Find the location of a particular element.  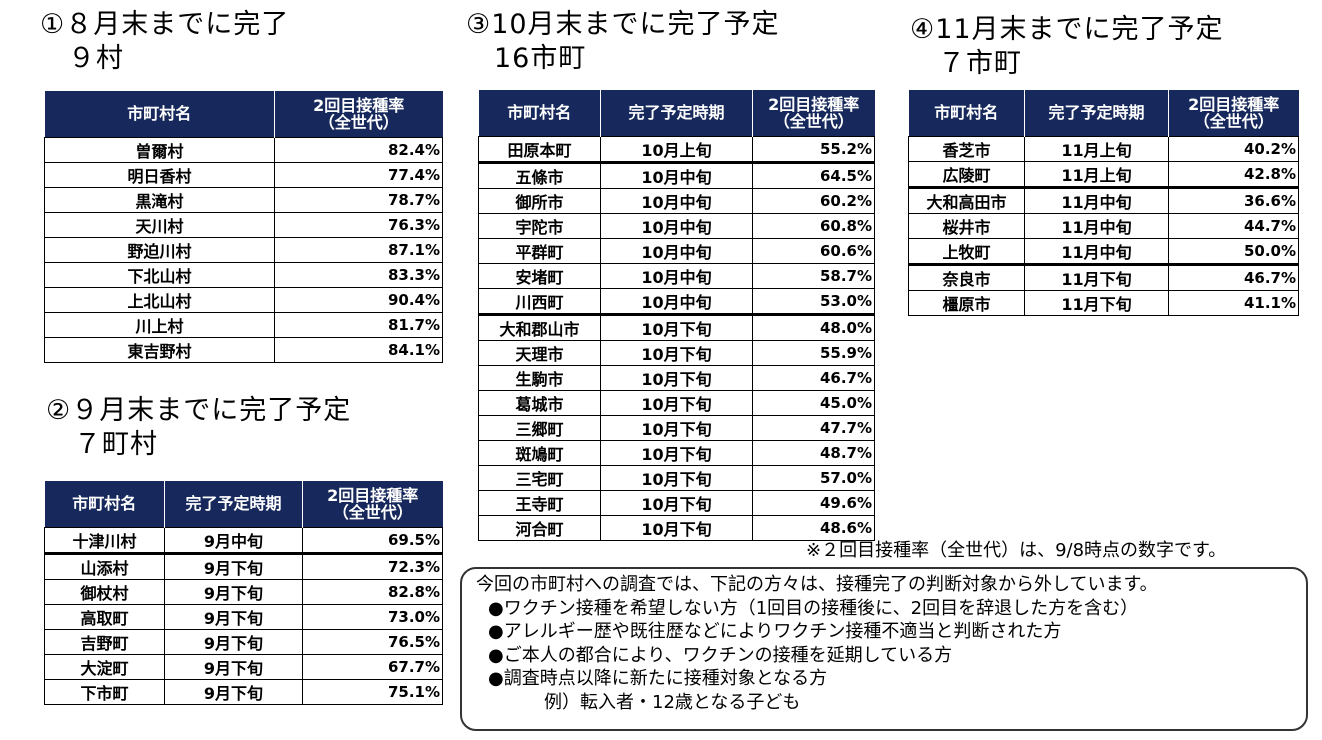

vaccination-rate-cell: 44.7% is located at coordinates (1233, 225).